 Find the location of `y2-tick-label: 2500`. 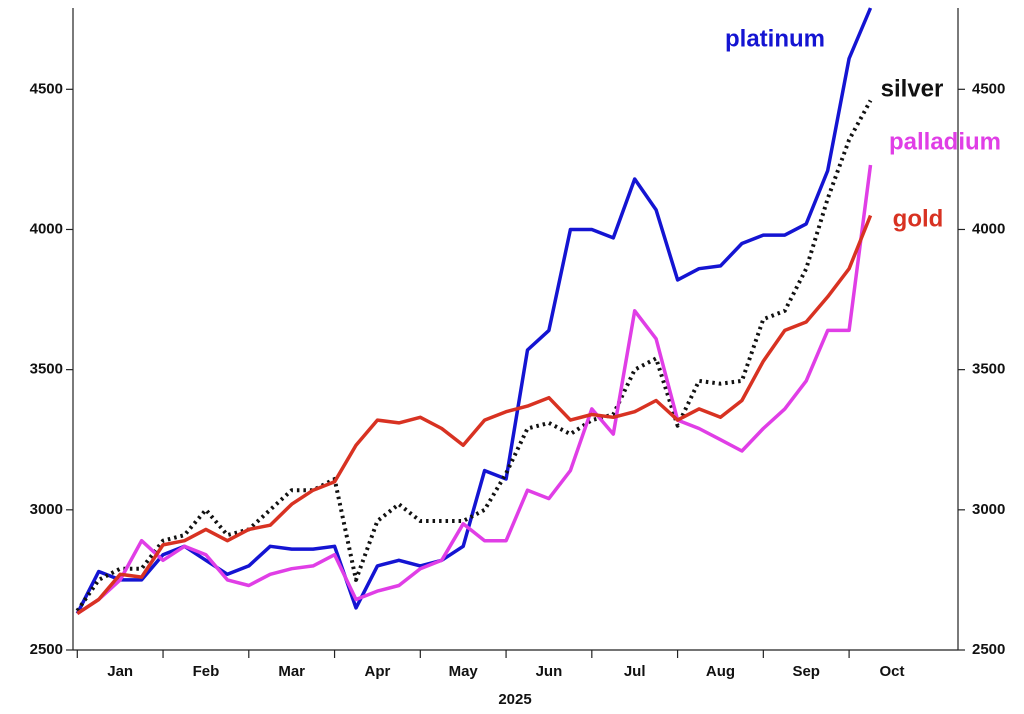

y2-tick-label: 2500 is located at coordinates (988, 649).